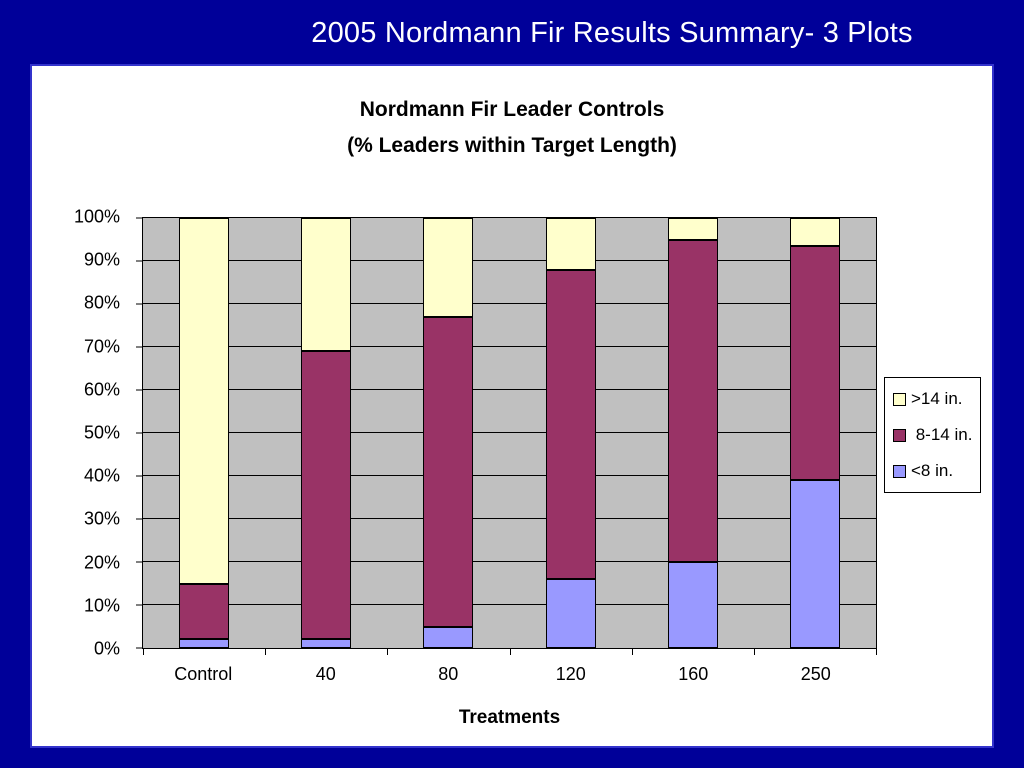 The width and height of the screenshot is (1024, 768). I want to click on y-axis-label: 80%, so click(101, 302).